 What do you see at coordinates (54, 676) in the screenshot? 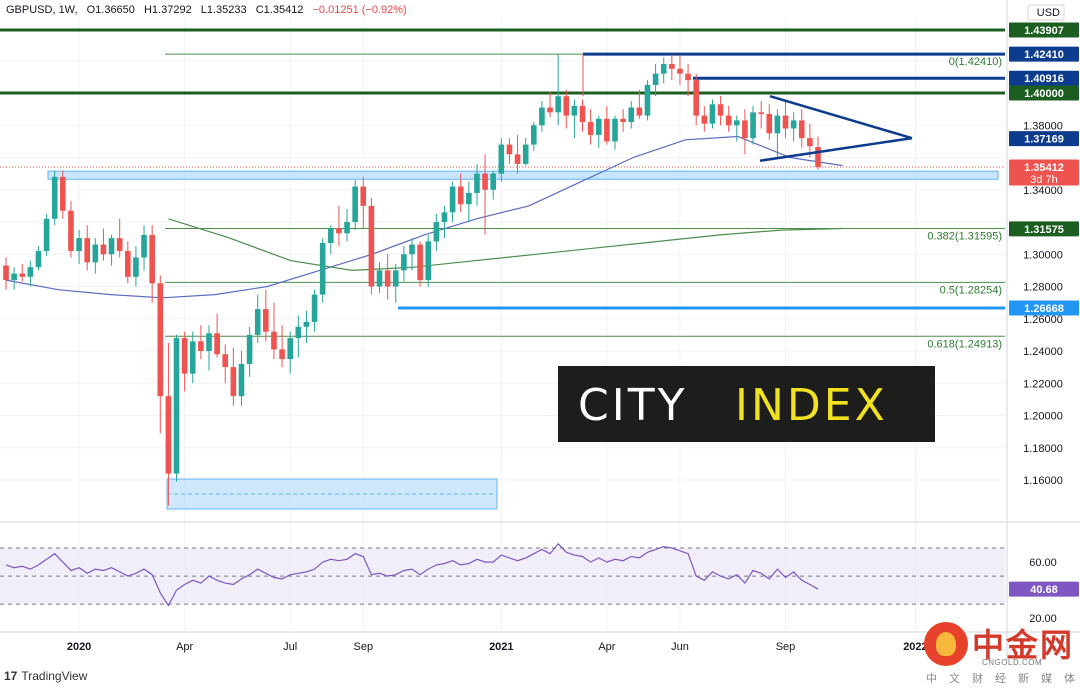
I see `tv-brand: TradingView` at bounding box center [54, 676].